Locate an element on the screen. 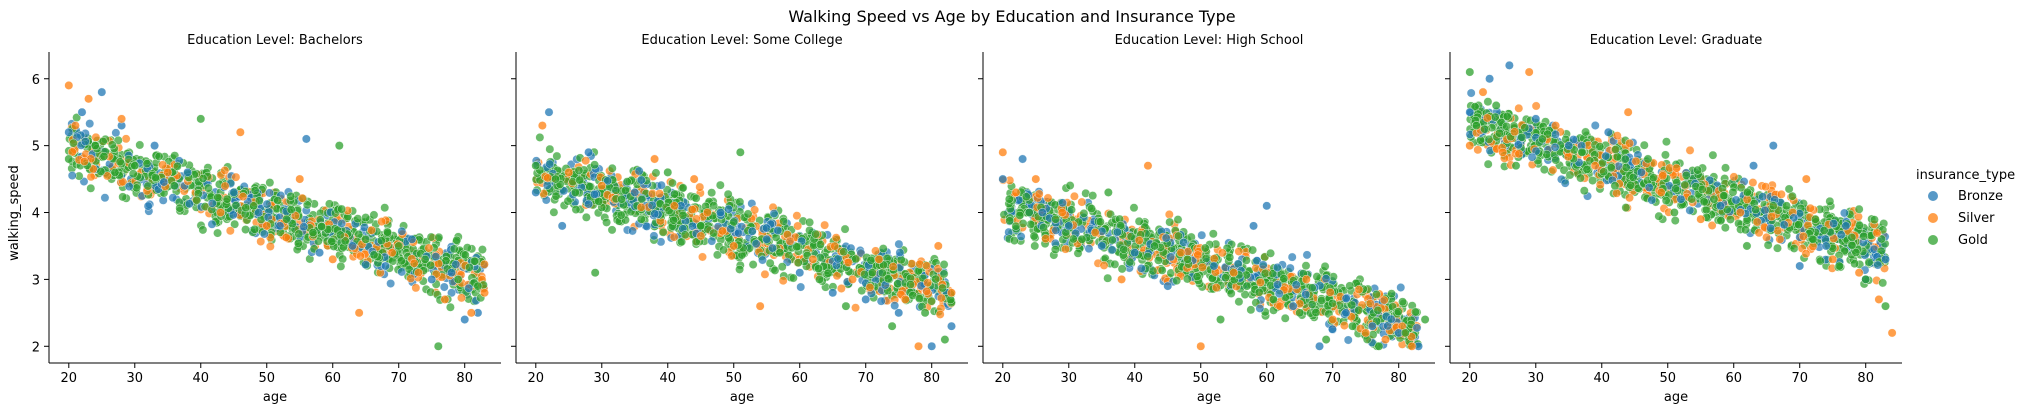  panel-title: Education Level: Graduate is located at coordinates (1676, 40).